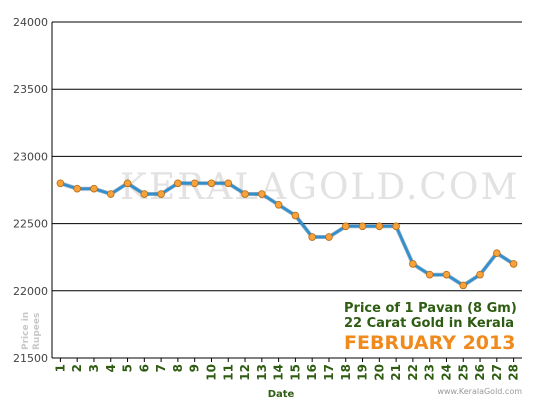 The height and width of the screenshot is (400, 550). I want to click on credit-text: www.KeralaGold.com, so click(479, 391).